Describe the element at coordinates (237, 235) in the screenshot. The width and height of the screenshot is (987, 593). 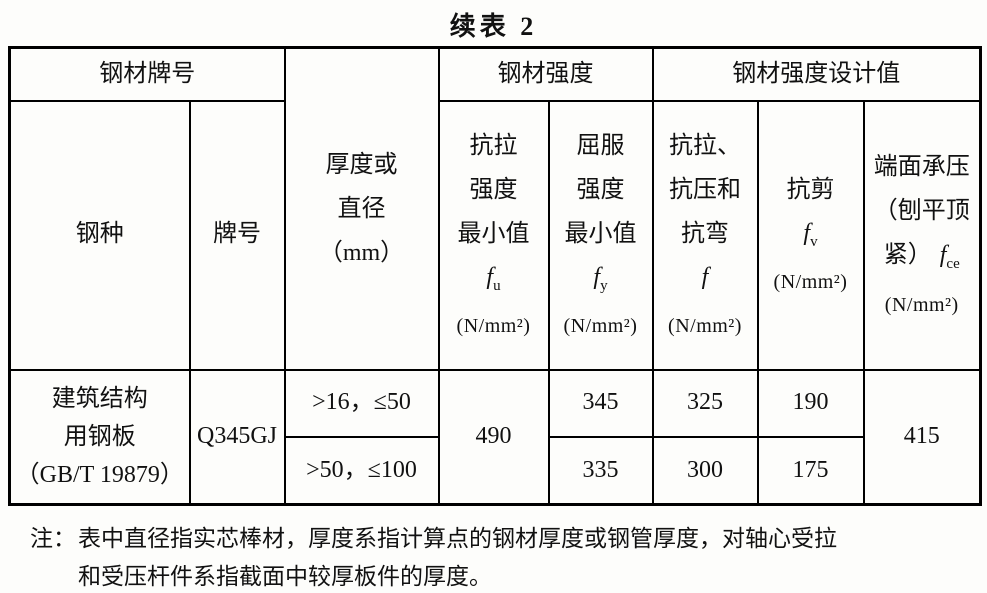
I see `header-grade: 牌号` at that location.